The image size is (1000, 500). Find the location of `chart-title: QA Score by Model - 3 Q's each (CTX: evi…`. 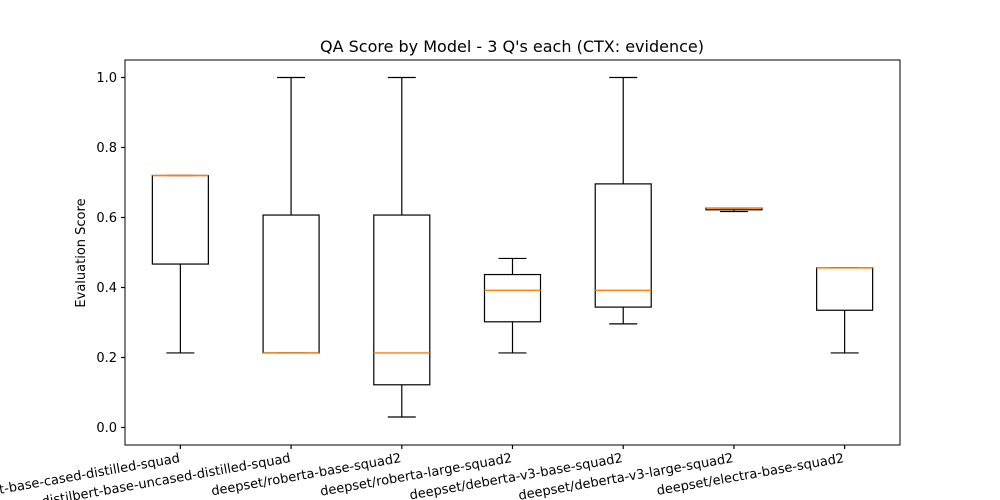

chart-title: QA Score by Model - 3 Q's each (CTX: evi… is located at coordinates (512, 46).